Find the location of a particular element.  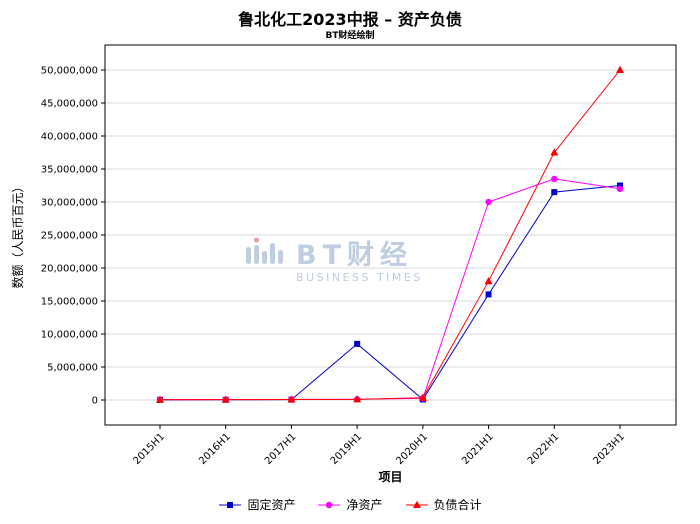

x-tick-label: 2022H1 is located at coordinates (544, 449).